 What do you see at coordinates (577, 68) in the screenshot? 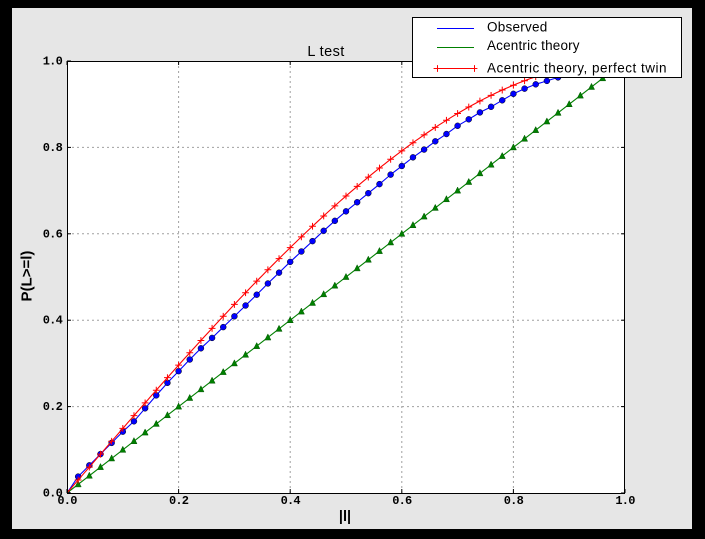
I see `svg-text: Acentric theory, perfect twin` at bounding box center [577, 68].